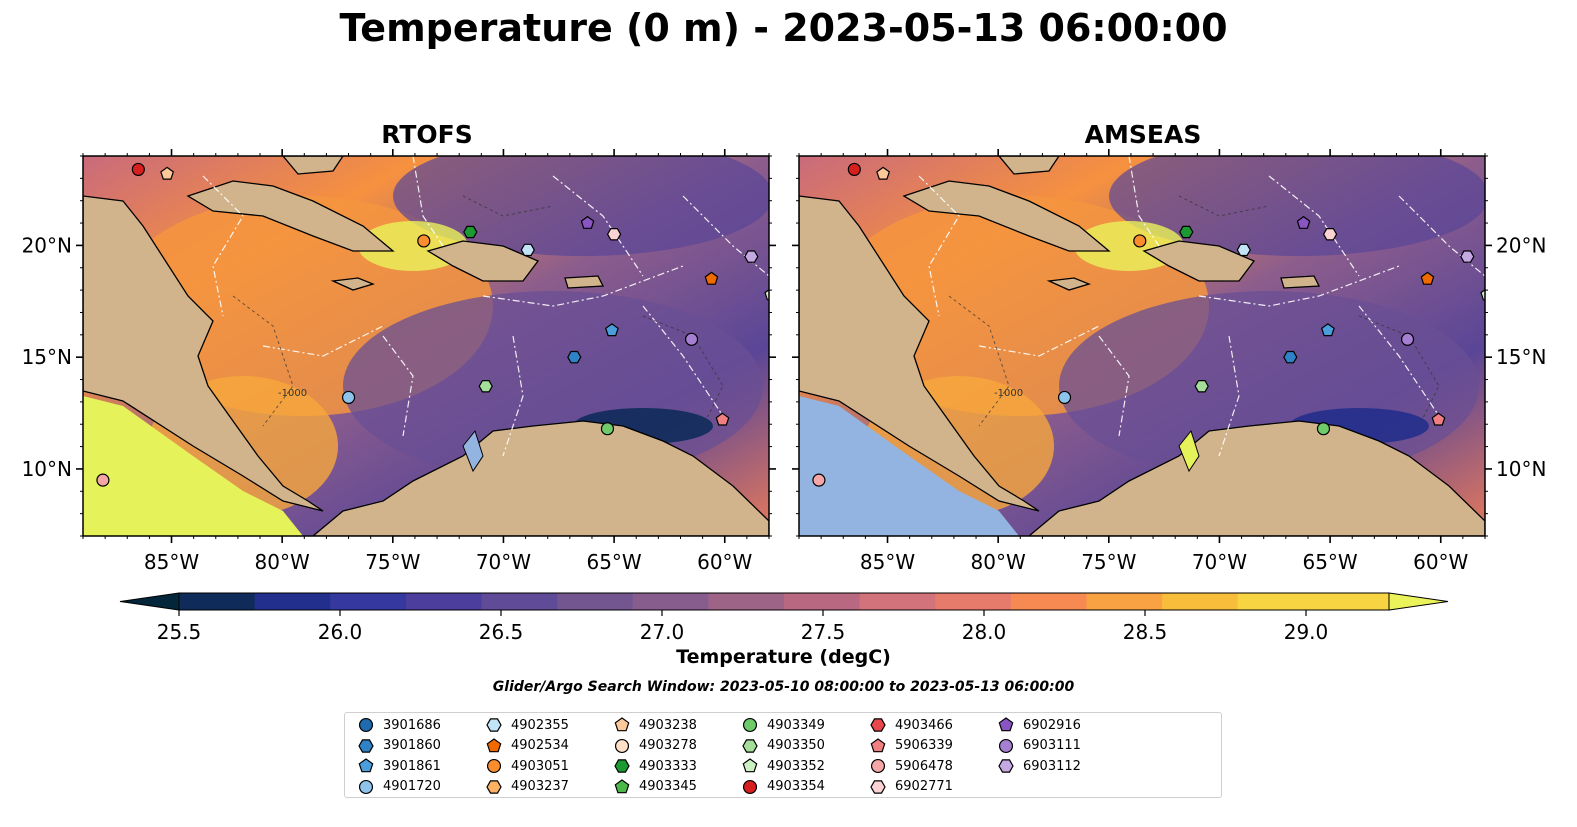 The image size is (1577, 827). I want to click on legend-entry-4903237: 4903237, so click(527, 787).